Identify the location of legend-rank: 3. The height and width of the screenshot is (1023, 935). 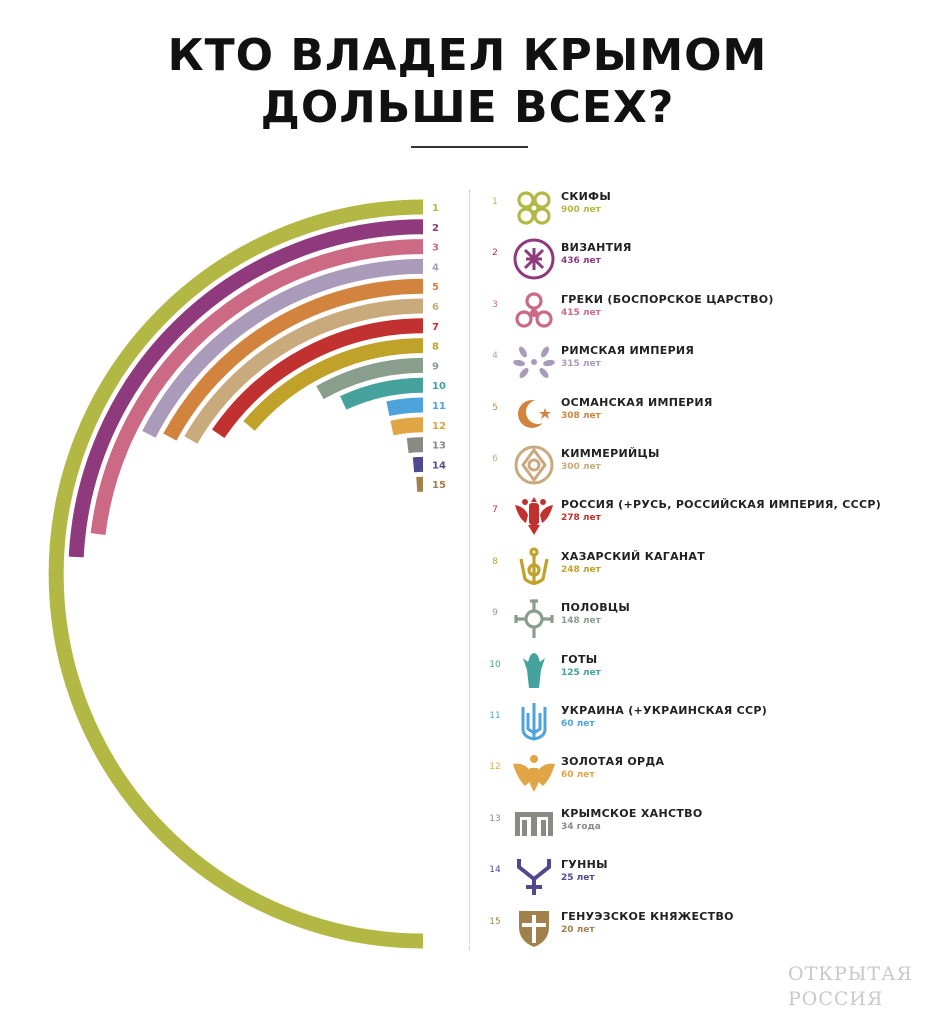
(495, 304).